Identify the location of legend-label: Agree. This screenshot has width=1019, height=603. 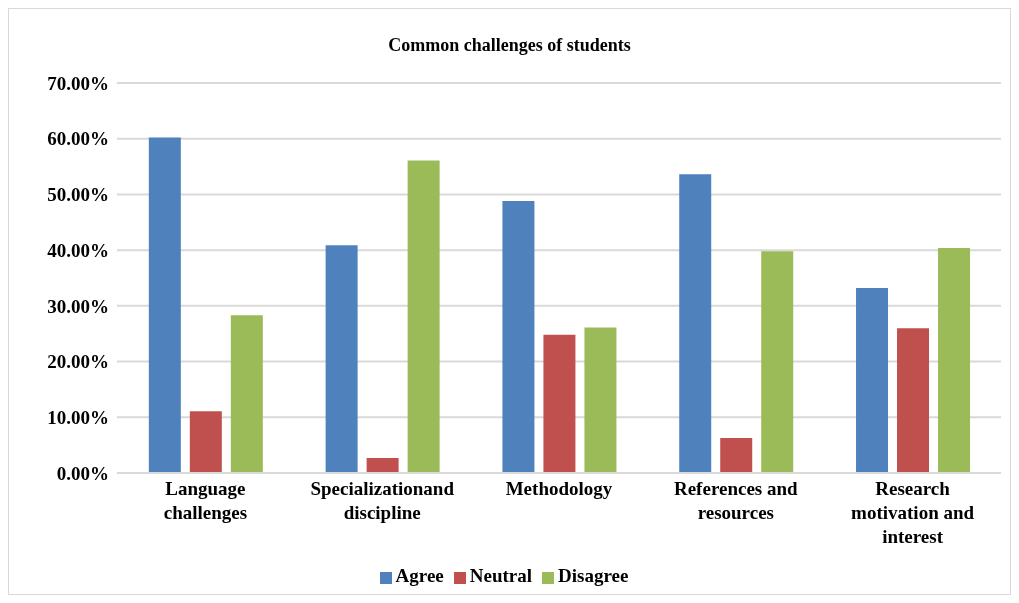
(419, 575).